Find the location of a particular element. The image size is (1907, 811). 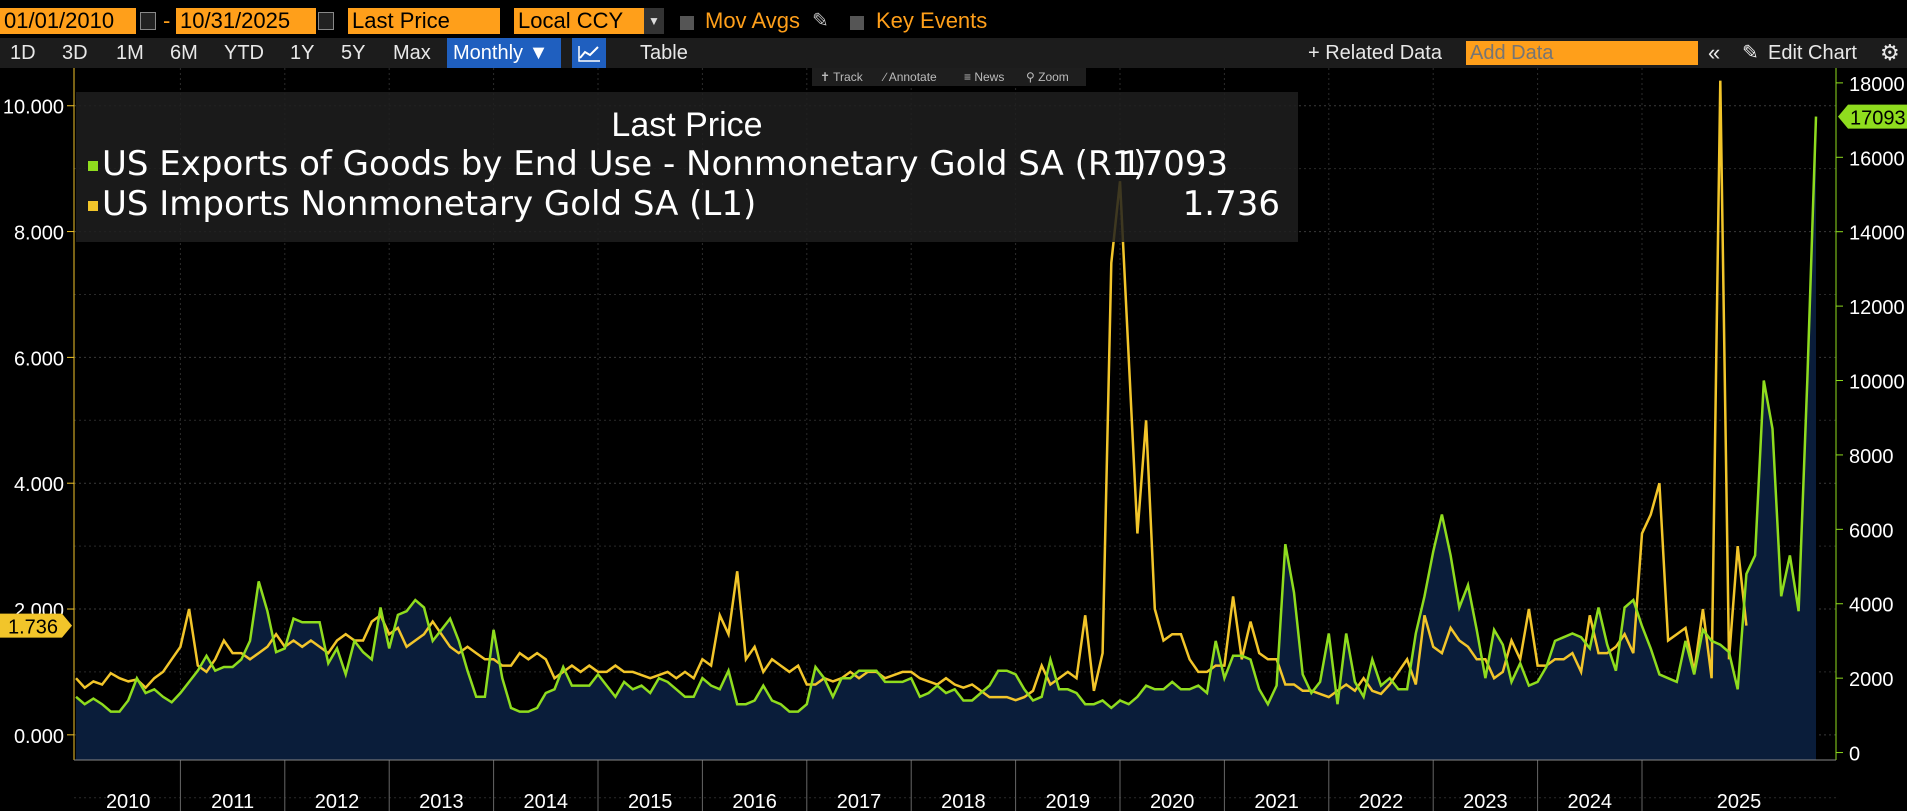

range-max: Max is located at coordinates (412, 53).